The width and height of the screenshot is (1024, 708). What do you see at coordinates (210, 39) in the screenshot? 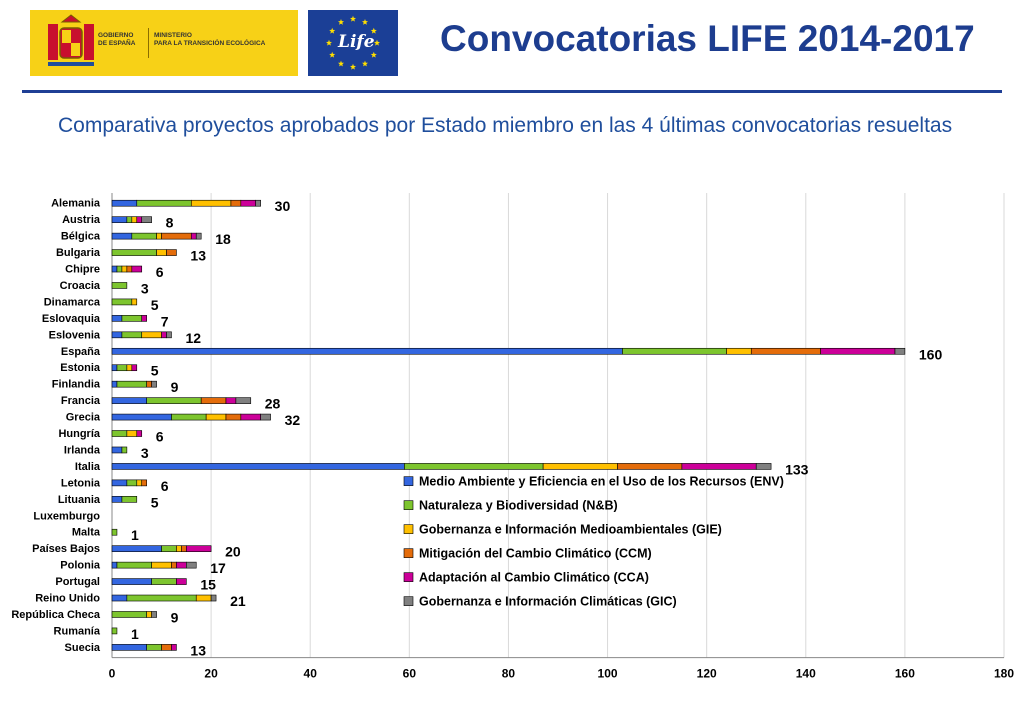
I see `ministry-name: MINISTERIO PARA LA TRANSICIÓN ECOLÓGICA` at bounding box center [210, 39].